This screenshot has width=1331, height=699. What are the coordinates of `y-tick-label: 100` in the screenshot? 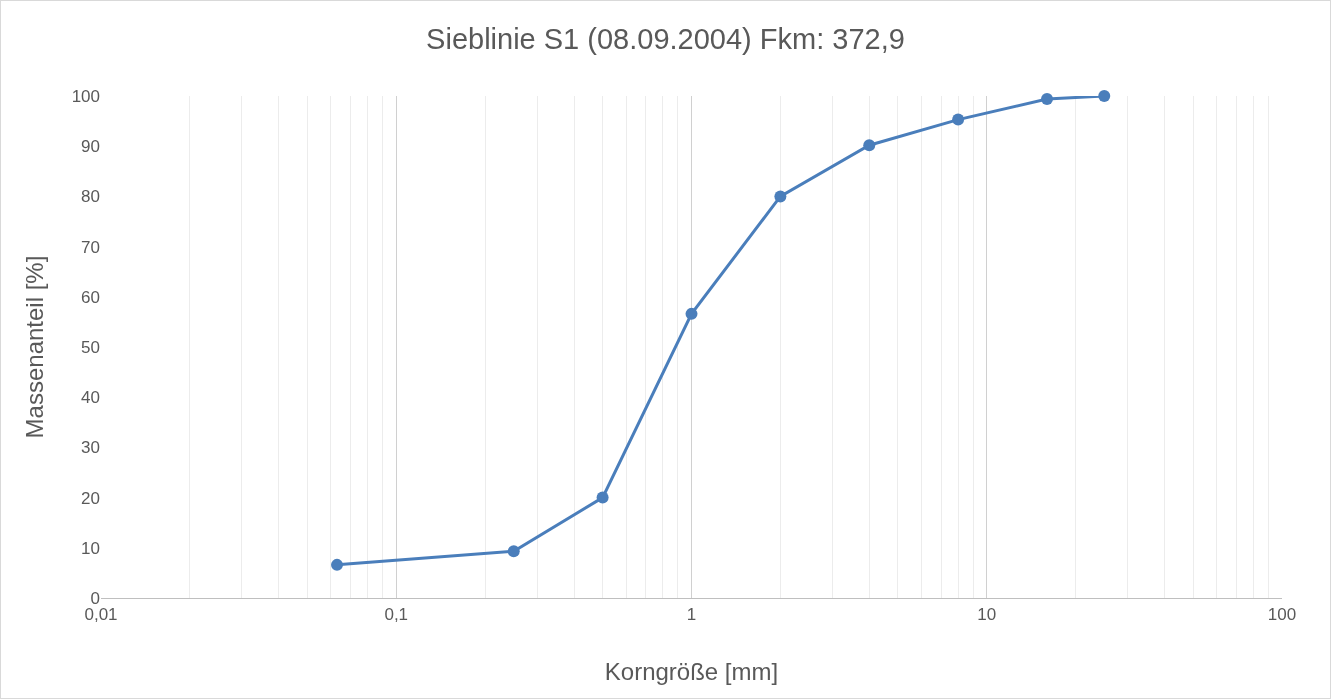 It's located at (85, 96).